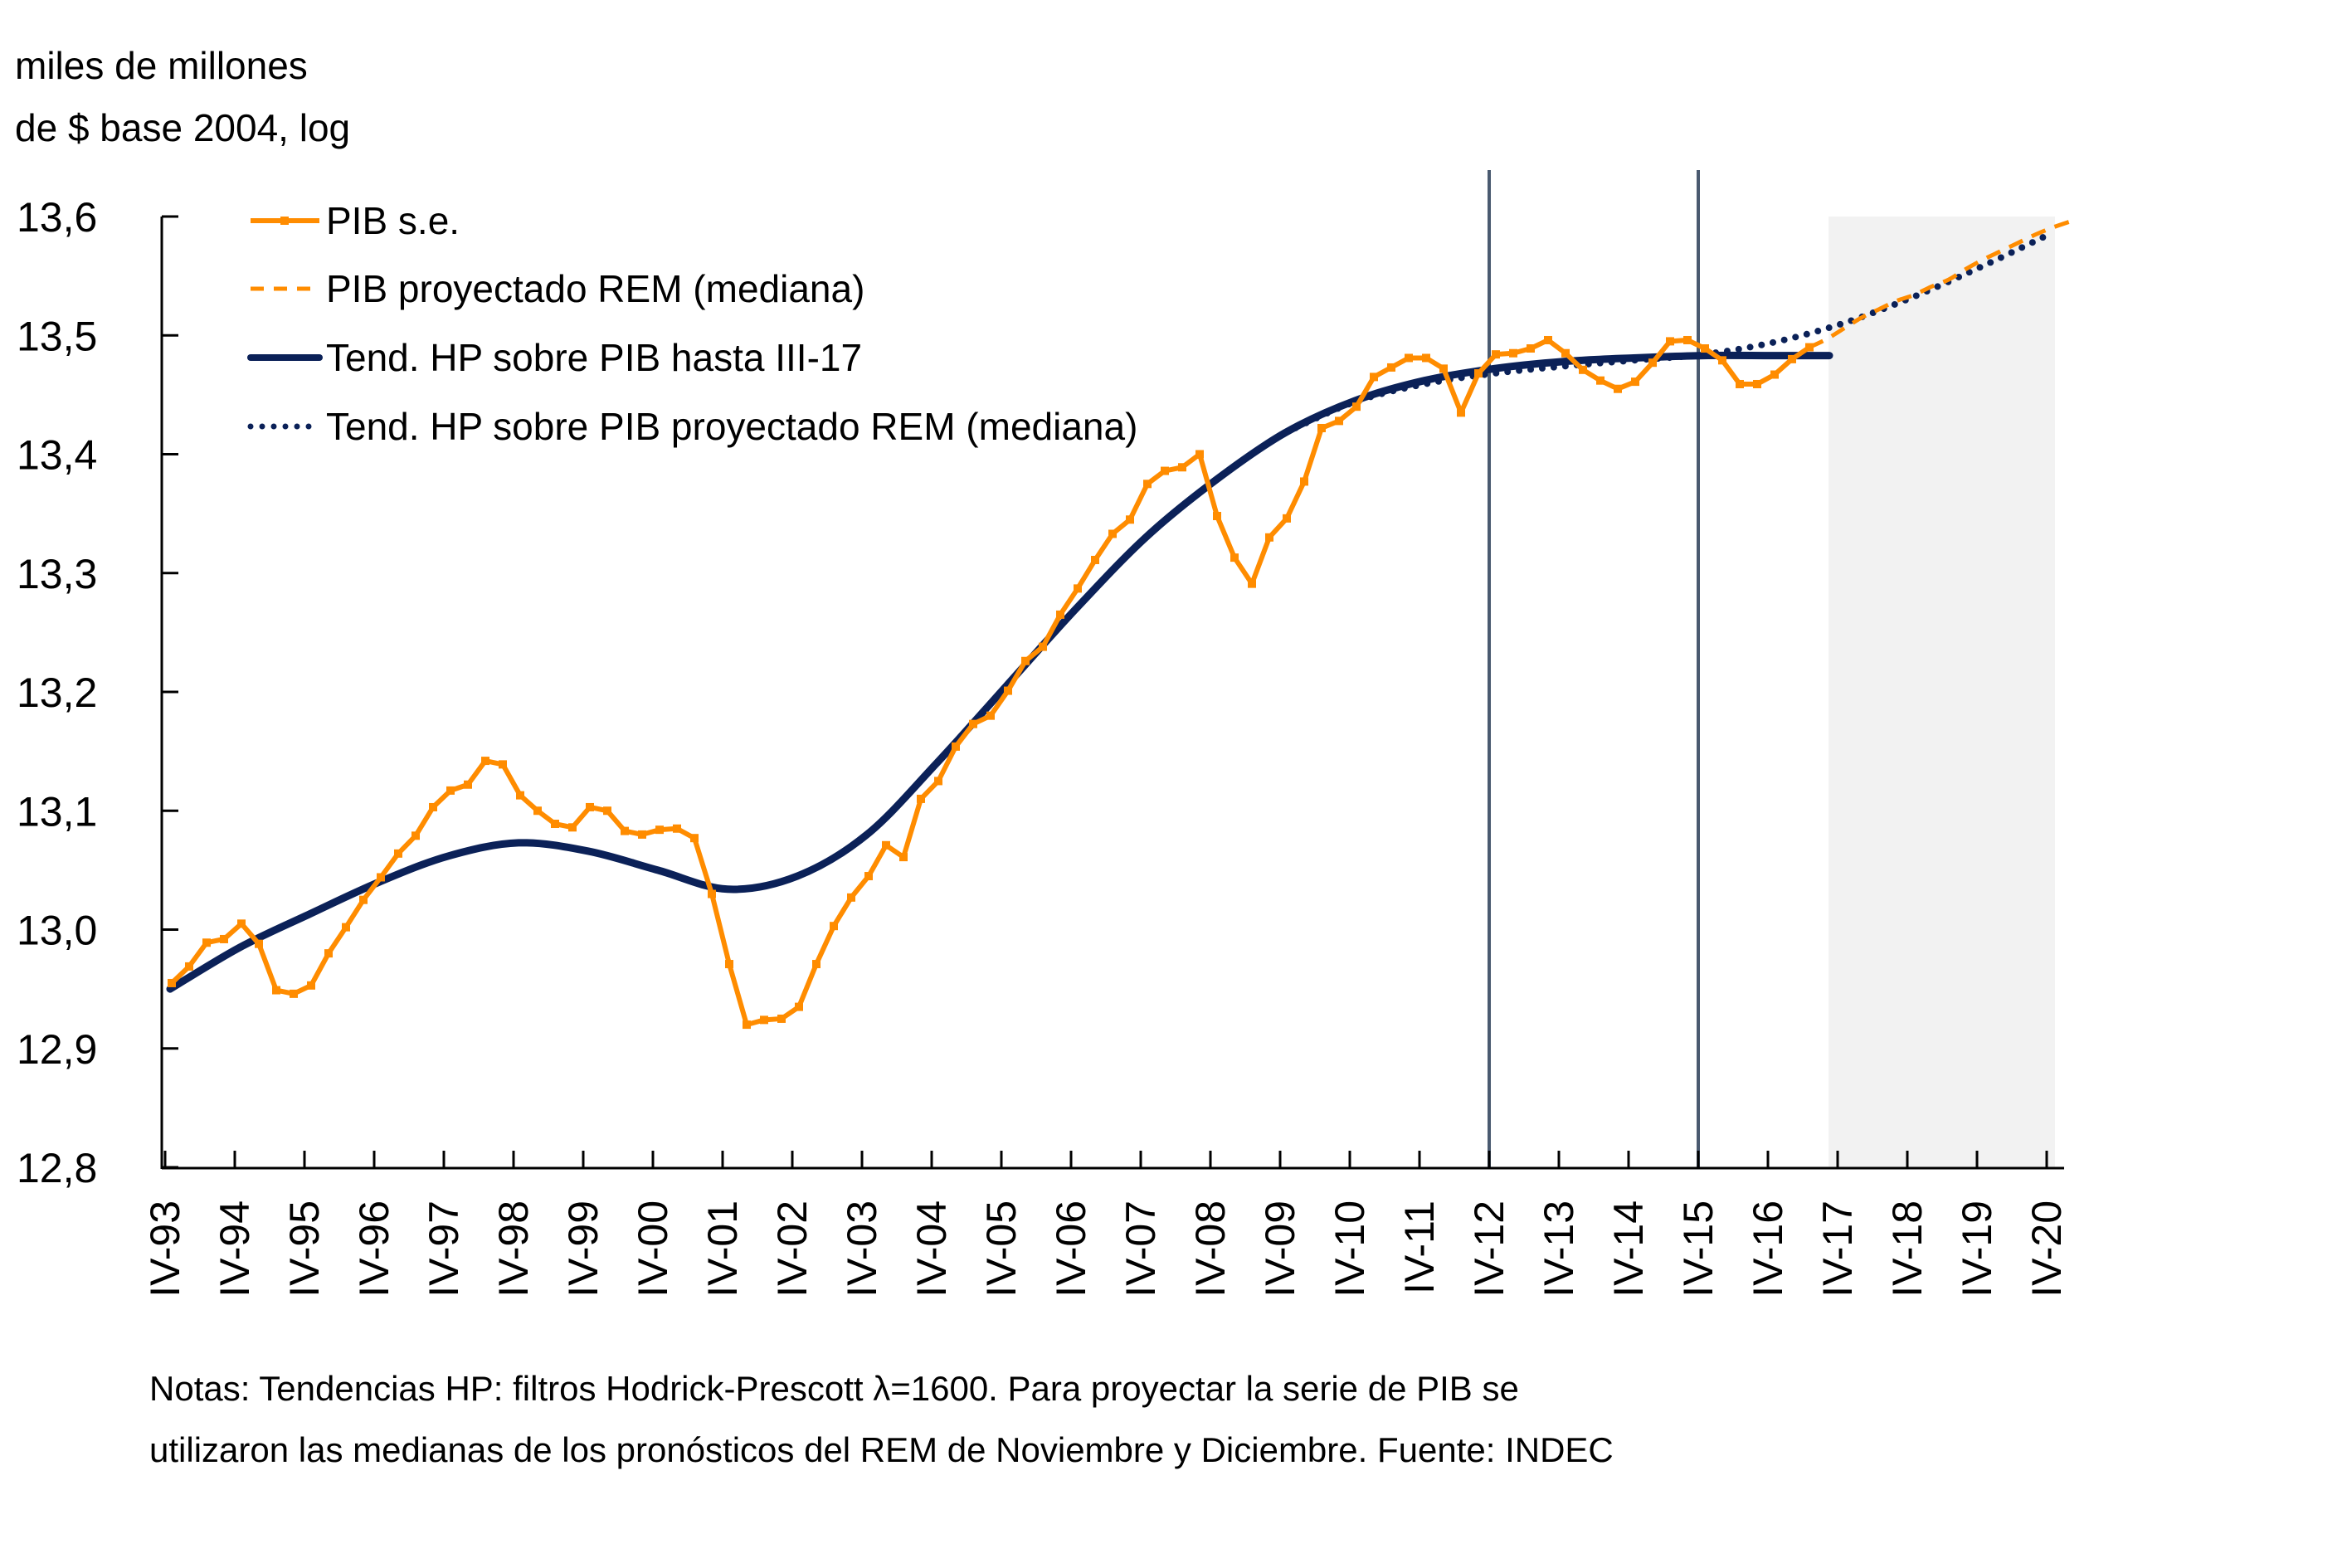 The image size is (2352, 1568). What do you see at coordinates (1698, 1249) in the screenshot?
I see `x-tick-label: IV-15` at bounding box center [1698, 1249].